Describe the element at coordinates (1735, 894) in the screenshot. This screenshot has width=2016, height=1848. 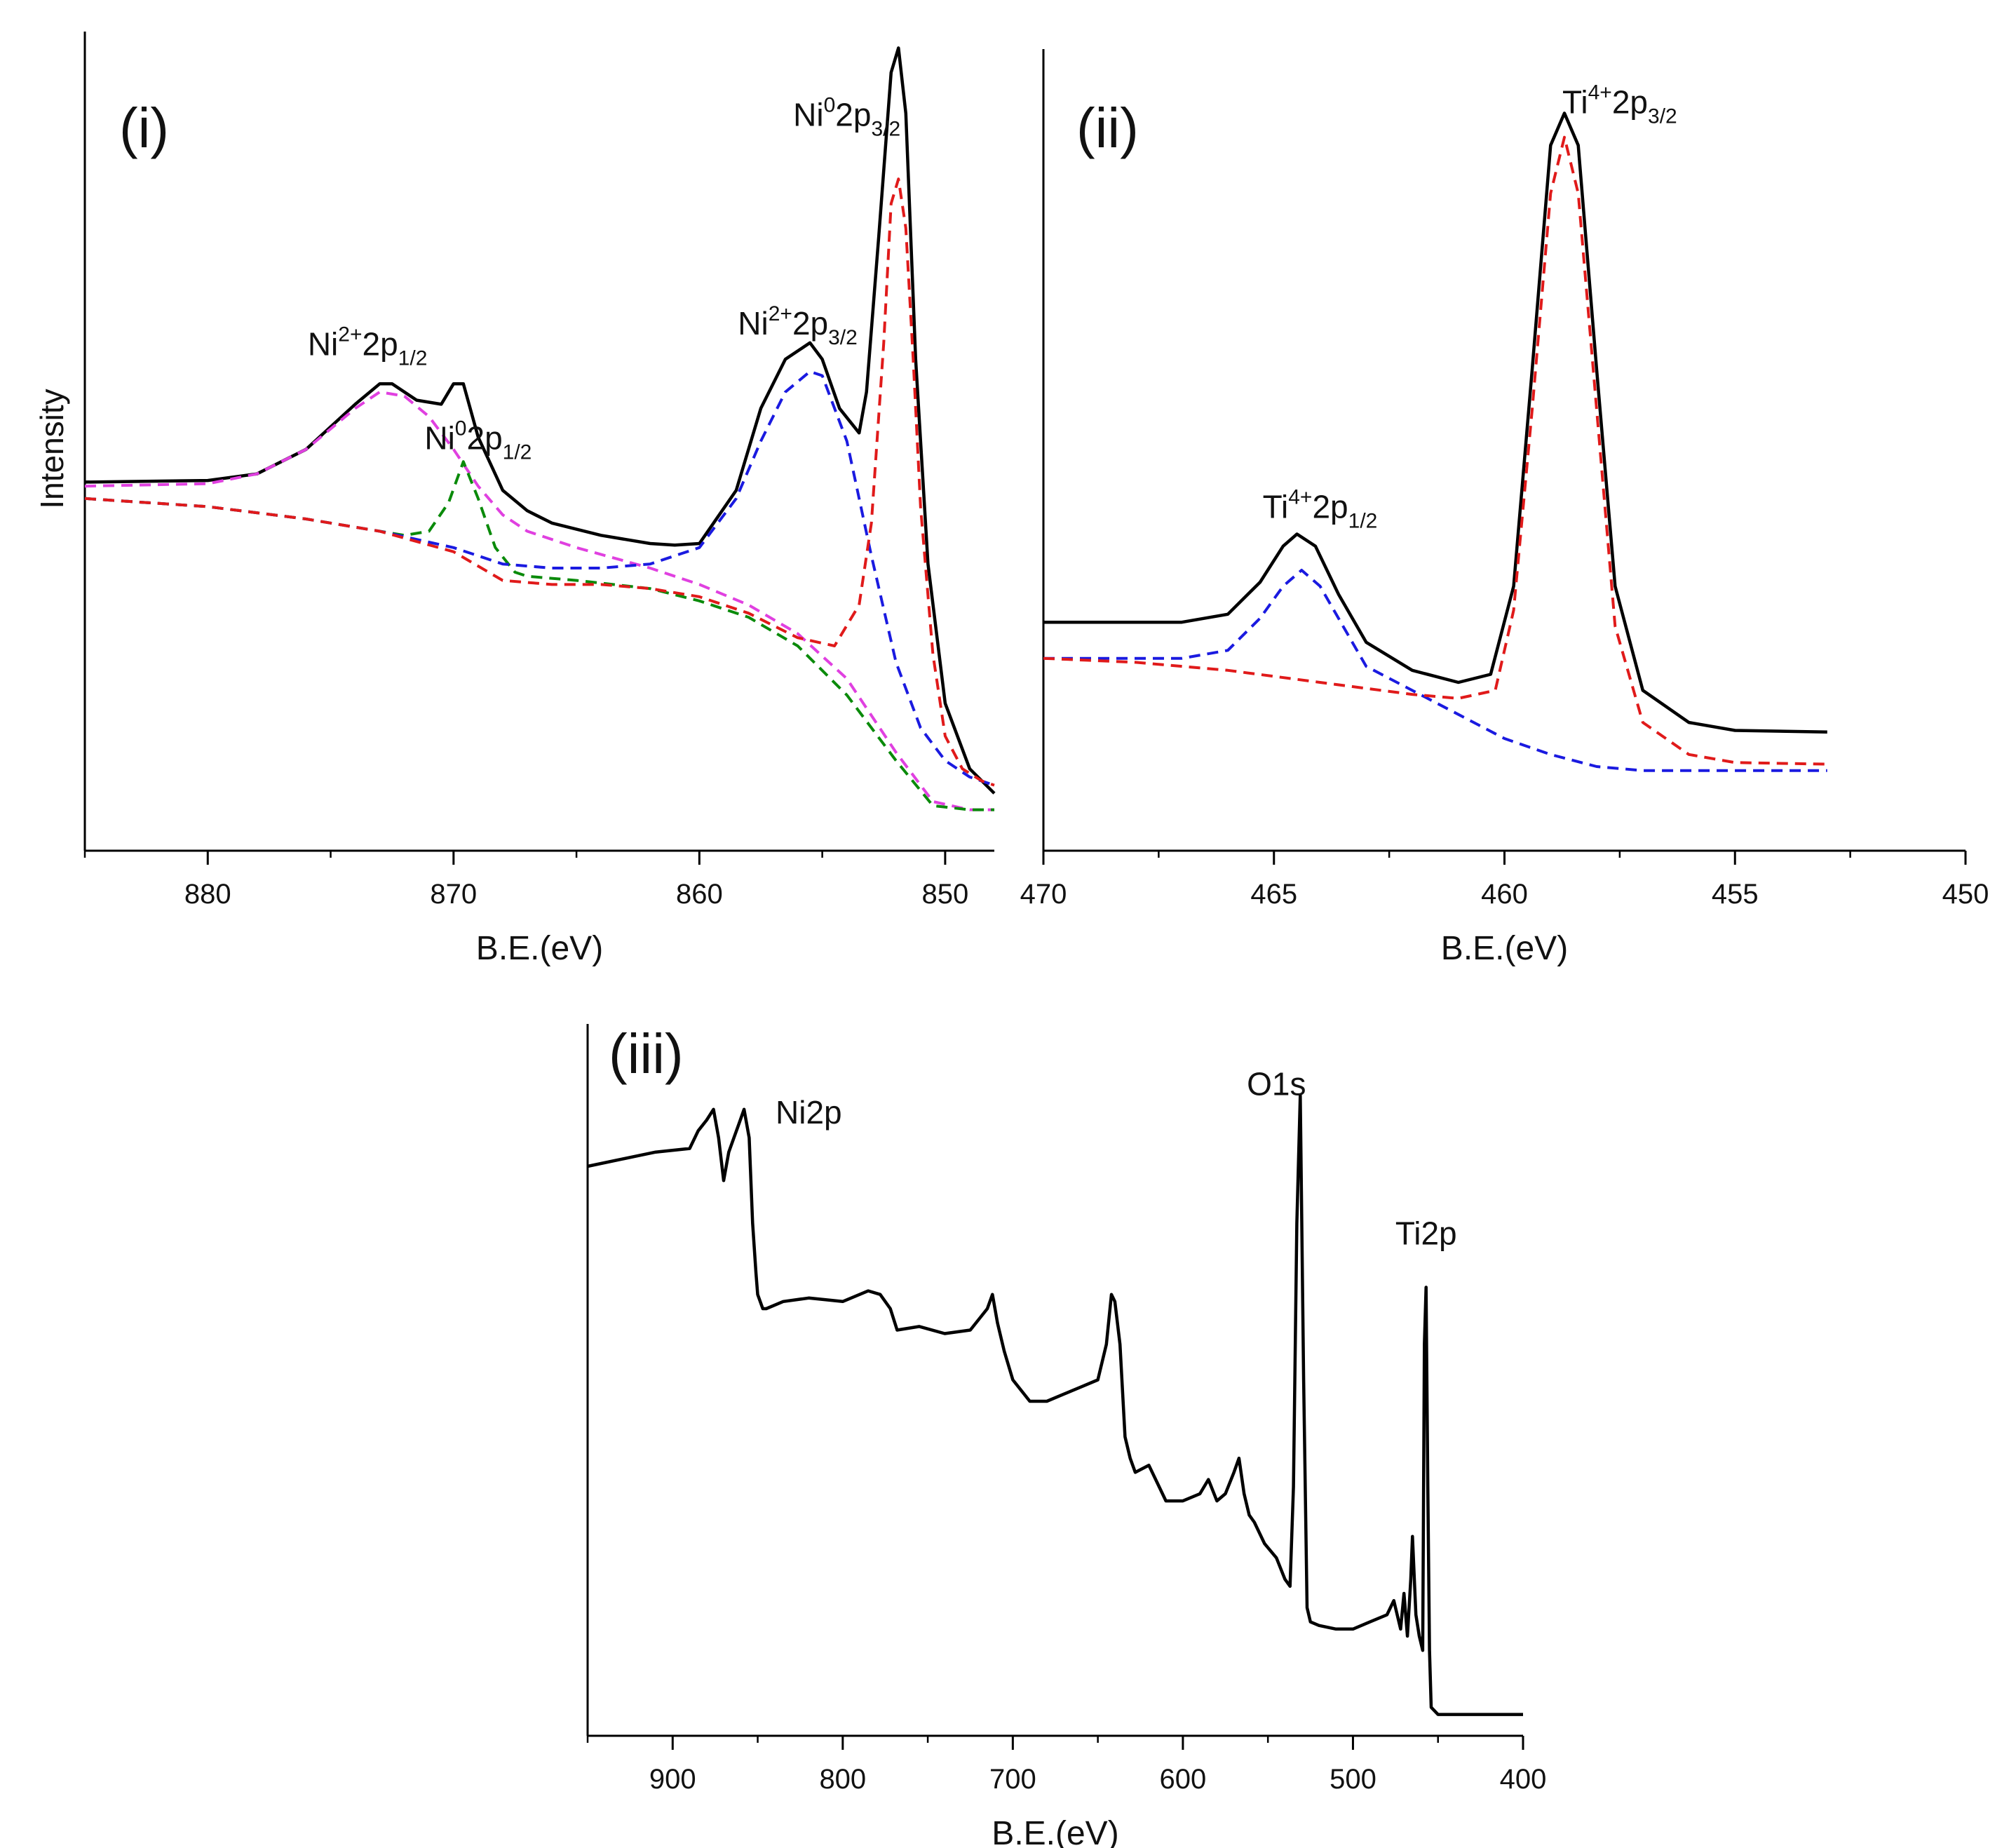
I see `x-tick-label: 455` at that location.